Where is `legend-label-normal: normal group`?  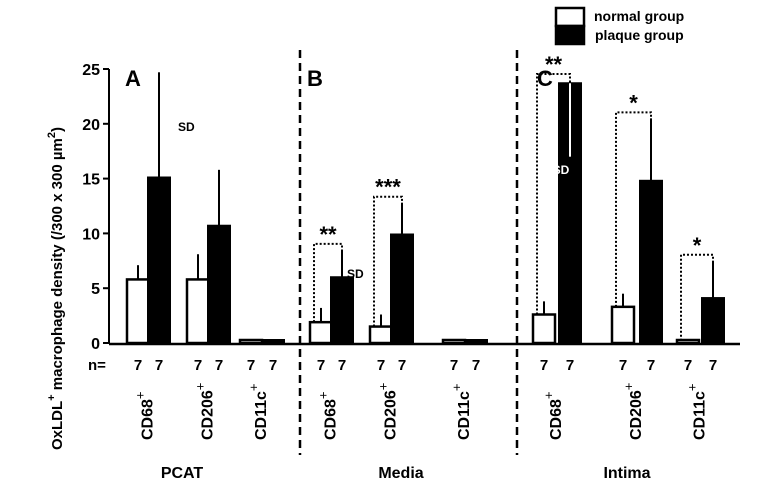
legend-label-normal: normal group is located at coordinates (639, 16).